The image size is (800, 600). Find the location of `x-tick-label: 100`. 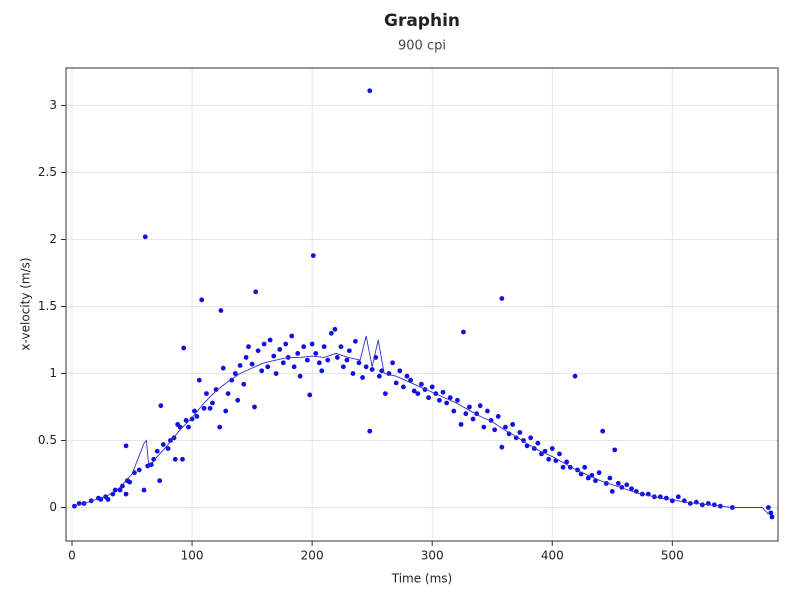

x-tick-label: 100 is located at coordinates (192, 556).